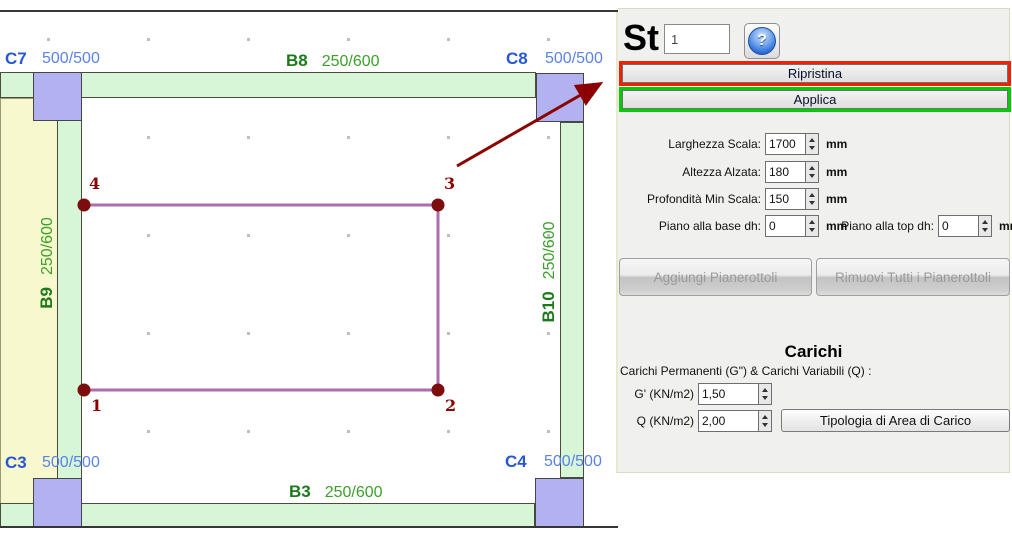  I want to click on stair-number-input, so click(697, 39).